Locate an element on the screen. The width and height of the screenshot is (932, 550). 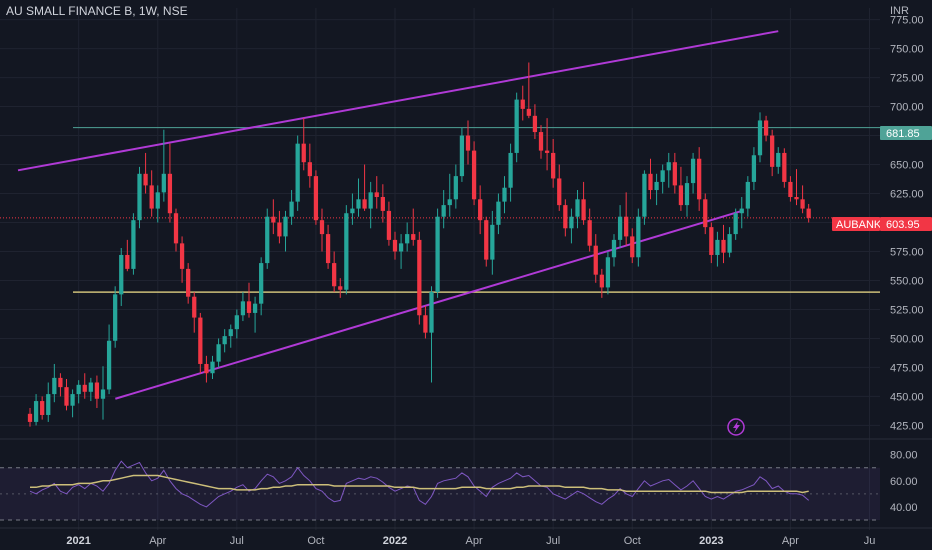
rsi-ma-line is located at coordinates (419, 484).